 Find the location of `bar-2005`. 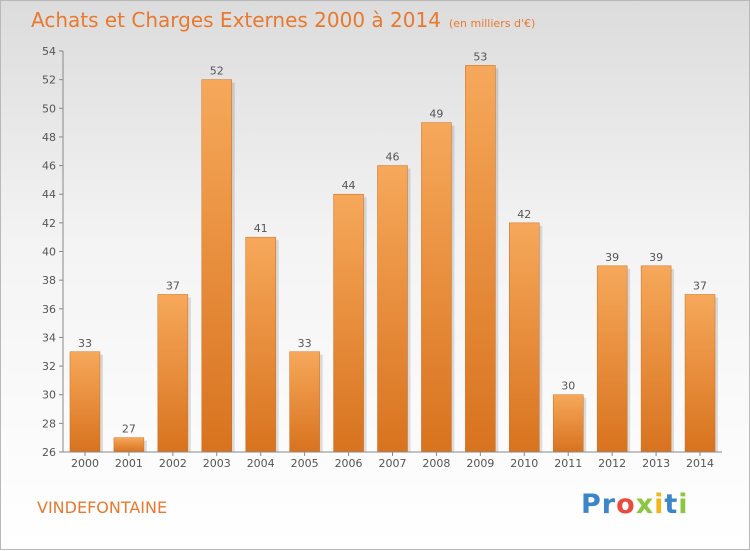

bar-2005 is located at coordinates (304, 402).